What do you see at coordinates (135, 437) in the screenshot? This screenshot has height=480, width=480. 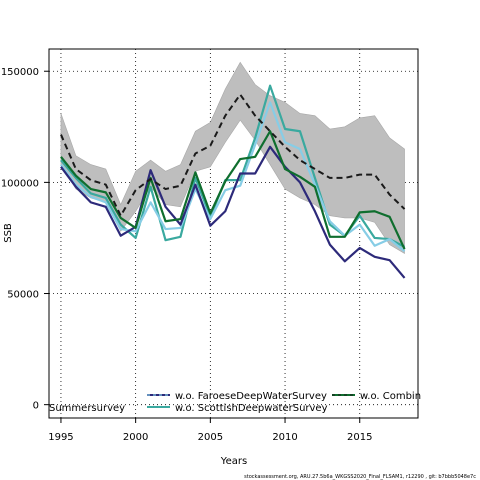 I see `x-tick-label: 2000` at bounding box center [135, 437].